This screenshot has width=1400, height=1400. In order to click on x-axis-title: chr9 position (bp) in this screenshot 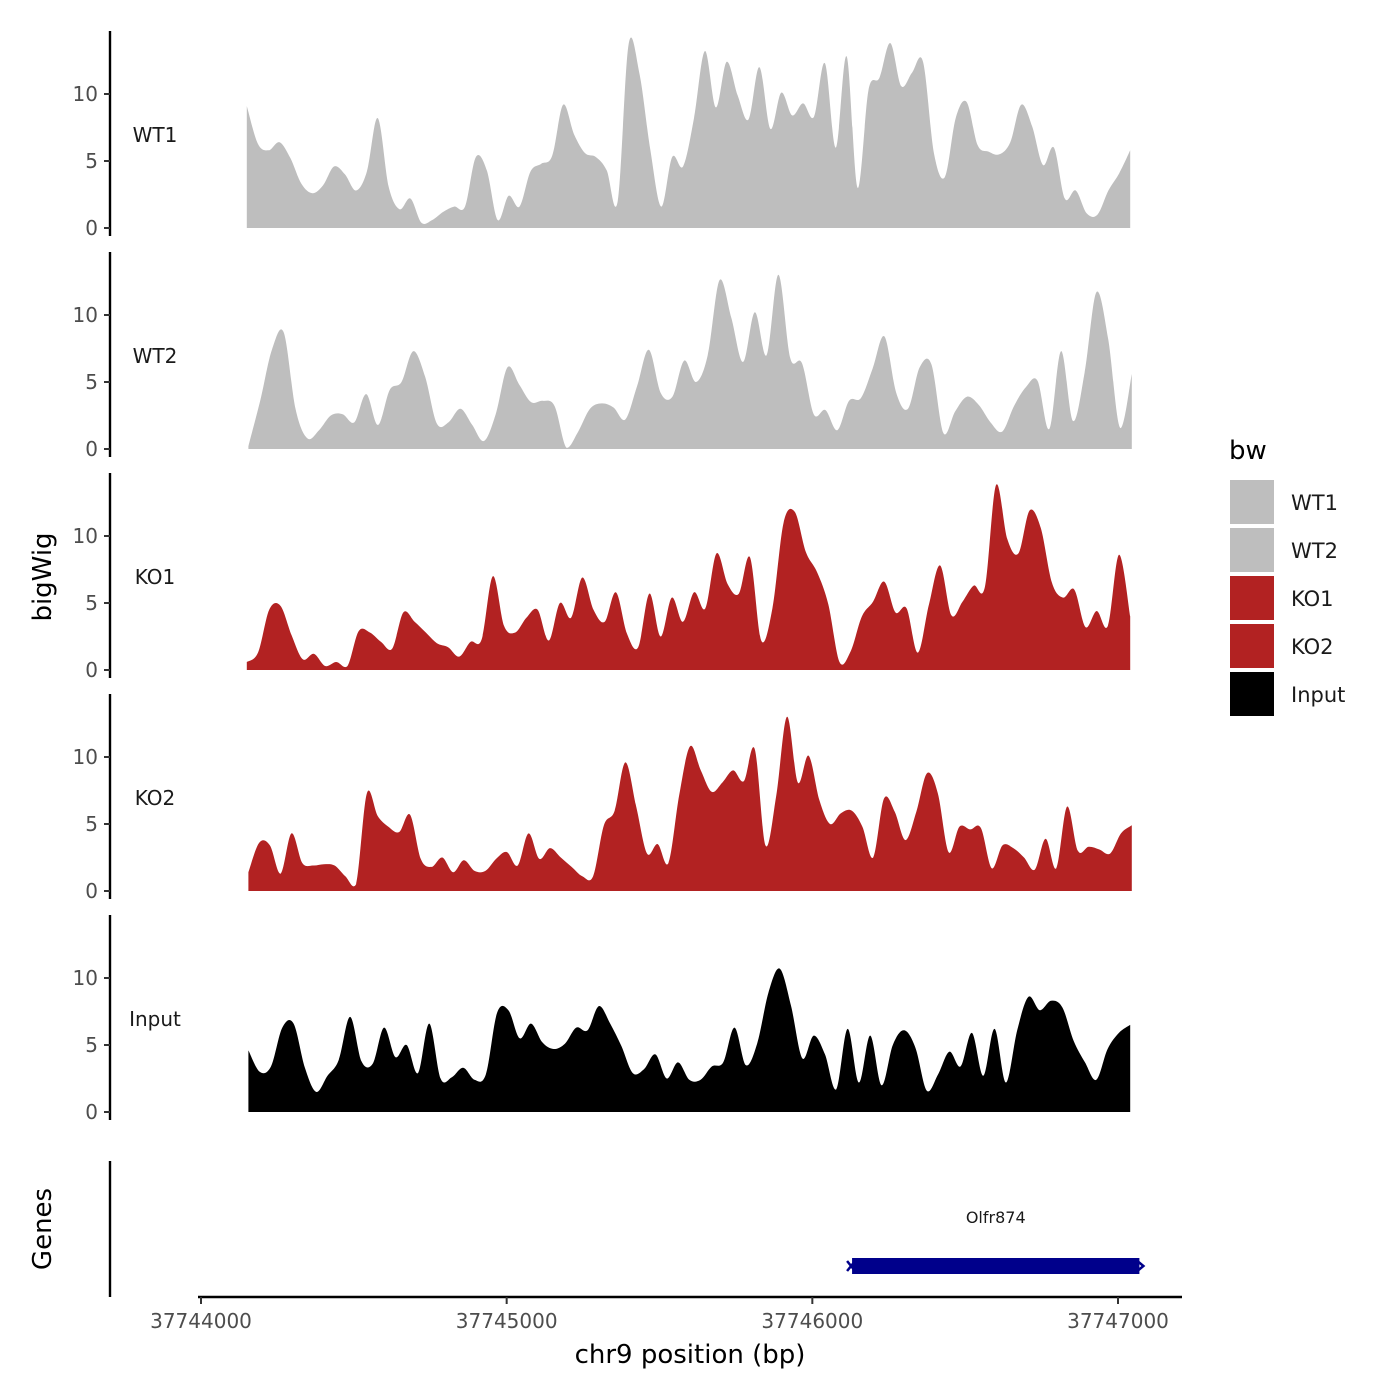, I will do `click(690, 1355)`.